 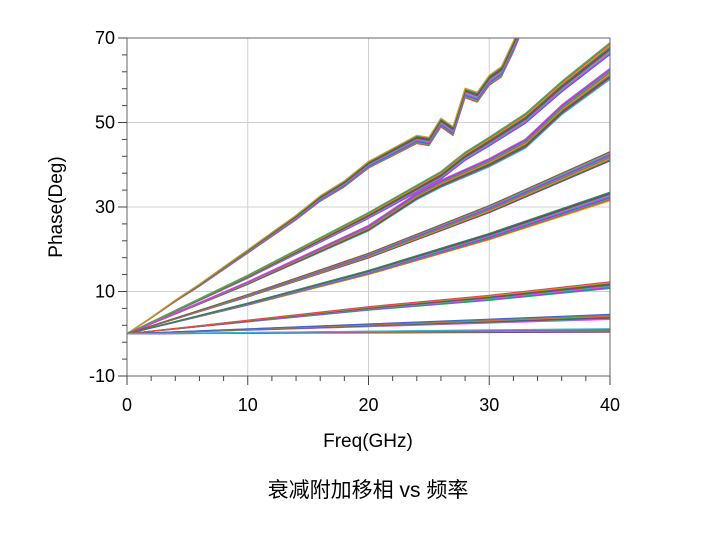 I want to click on y-tick-label: -10, so click(x=102, y=376).